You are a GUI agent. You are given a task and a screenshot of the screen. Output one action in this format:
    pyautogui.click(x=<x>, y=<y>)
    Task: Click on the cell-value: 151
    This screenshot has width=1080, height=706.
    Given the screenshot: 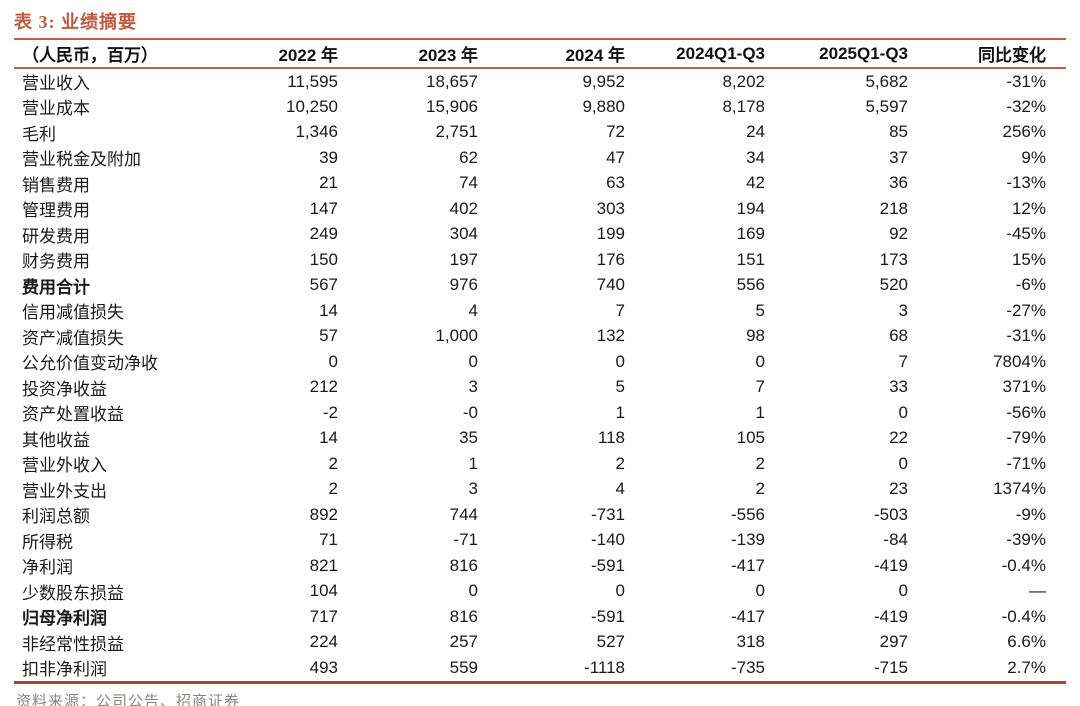 What is the action you would take?
    pyautogui.click(x=750, y=259)
    